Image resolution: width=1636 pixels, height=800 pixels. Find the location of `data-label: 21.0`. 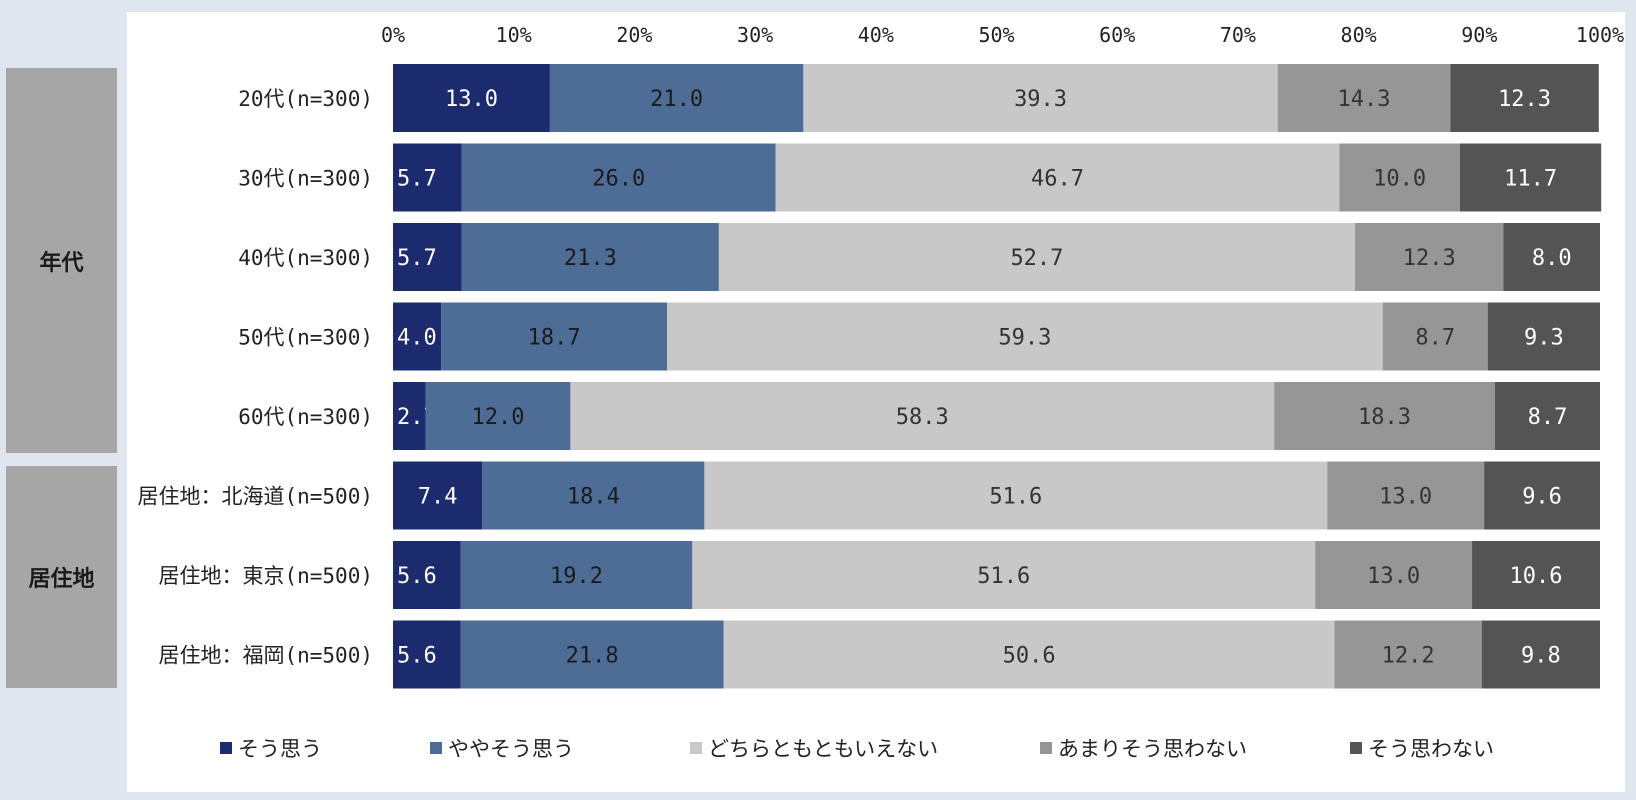

data-label: 21.0 is located at coordinates (676, 99).